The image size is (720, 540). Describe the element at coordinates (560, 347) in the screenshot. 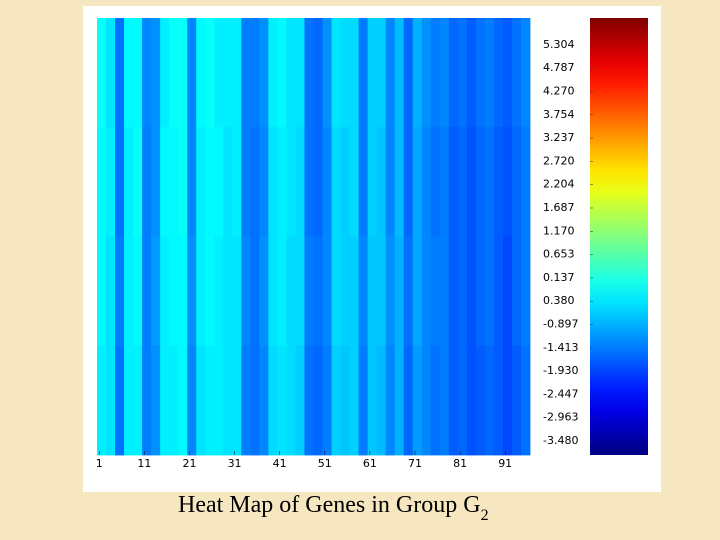

I see `colorbar-tick-label: -1.413` at that location.